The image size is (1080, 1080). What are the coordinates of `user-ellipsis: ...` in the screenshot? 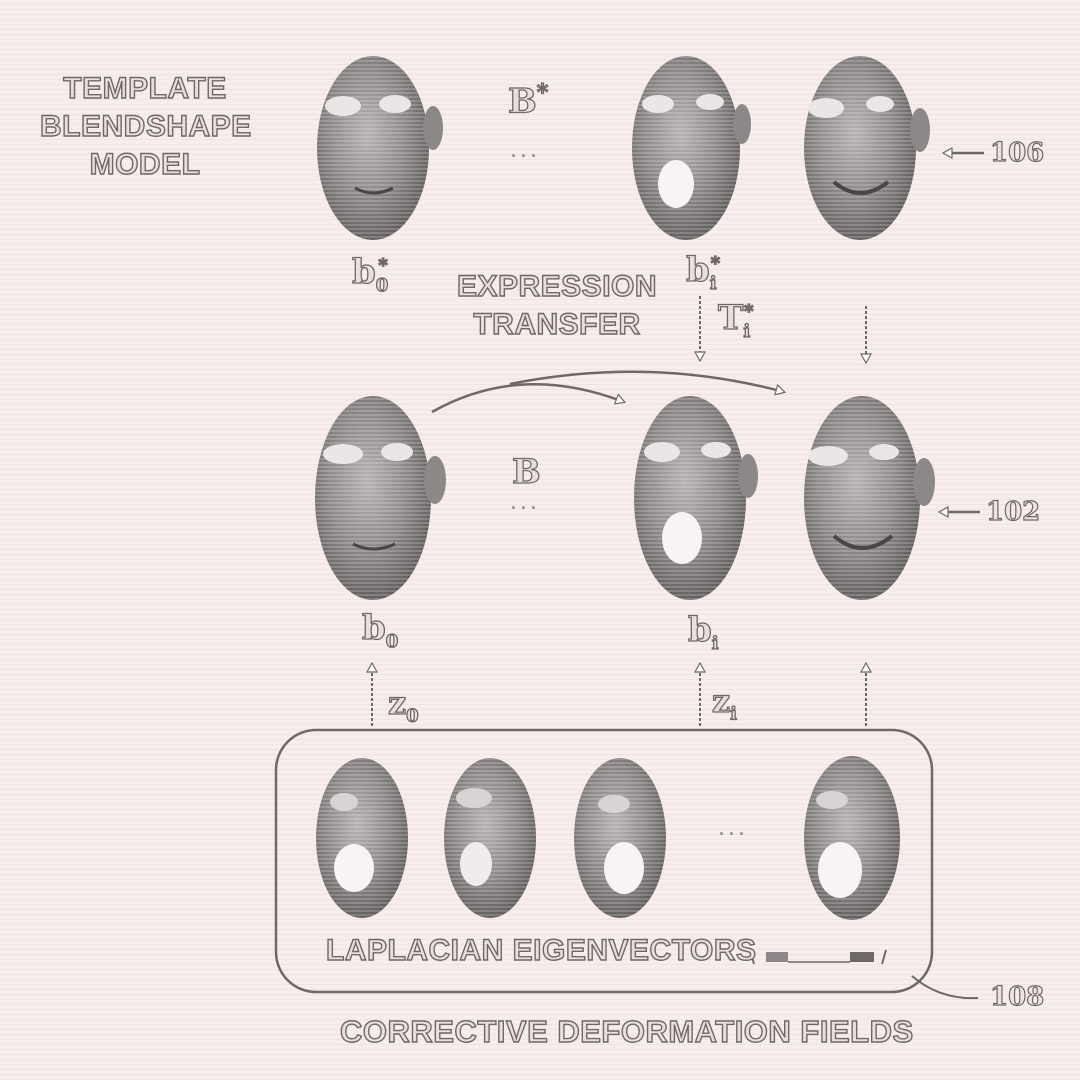 It's located at (525, 502).